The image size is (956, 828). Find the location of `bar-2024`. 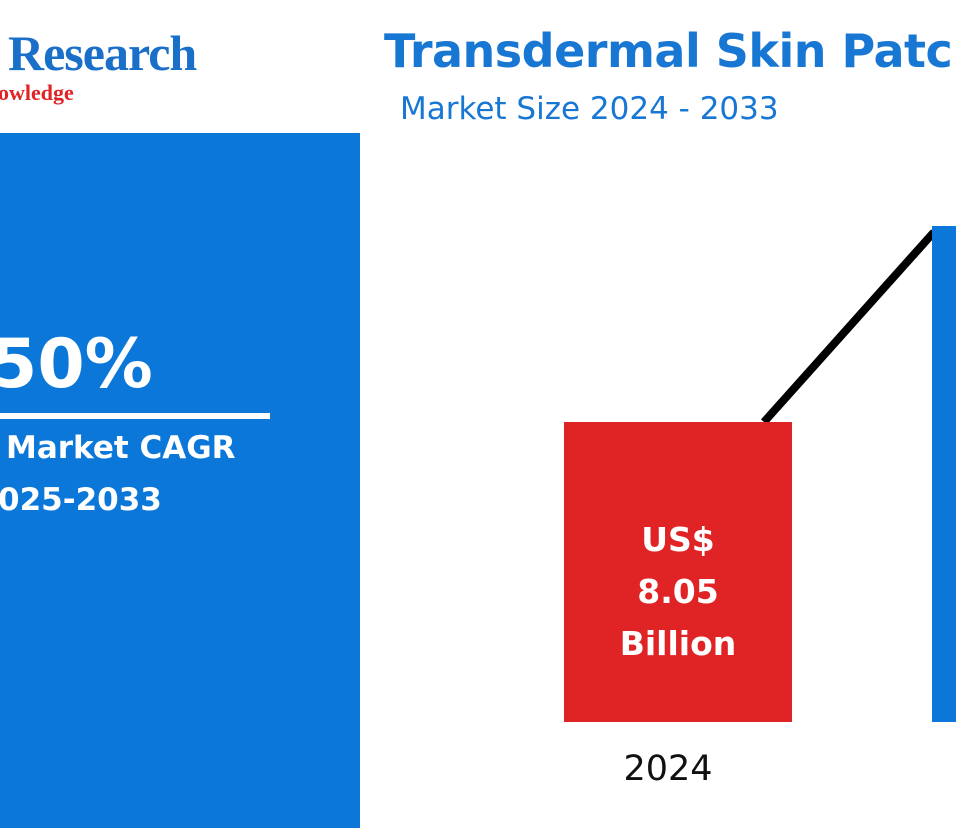

bar-2024 is located at coordinates (678, 572).